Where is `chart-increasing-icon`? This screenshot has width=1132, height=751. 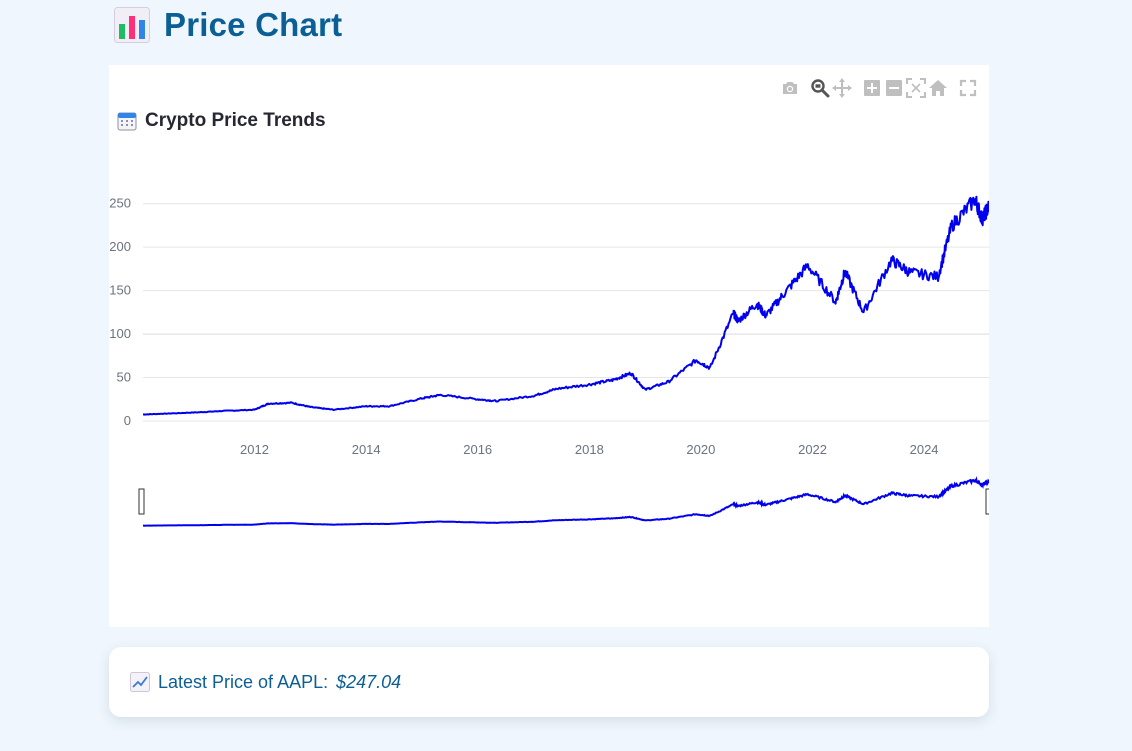 chart-increasing-icon is located at coordinates (140, 682).